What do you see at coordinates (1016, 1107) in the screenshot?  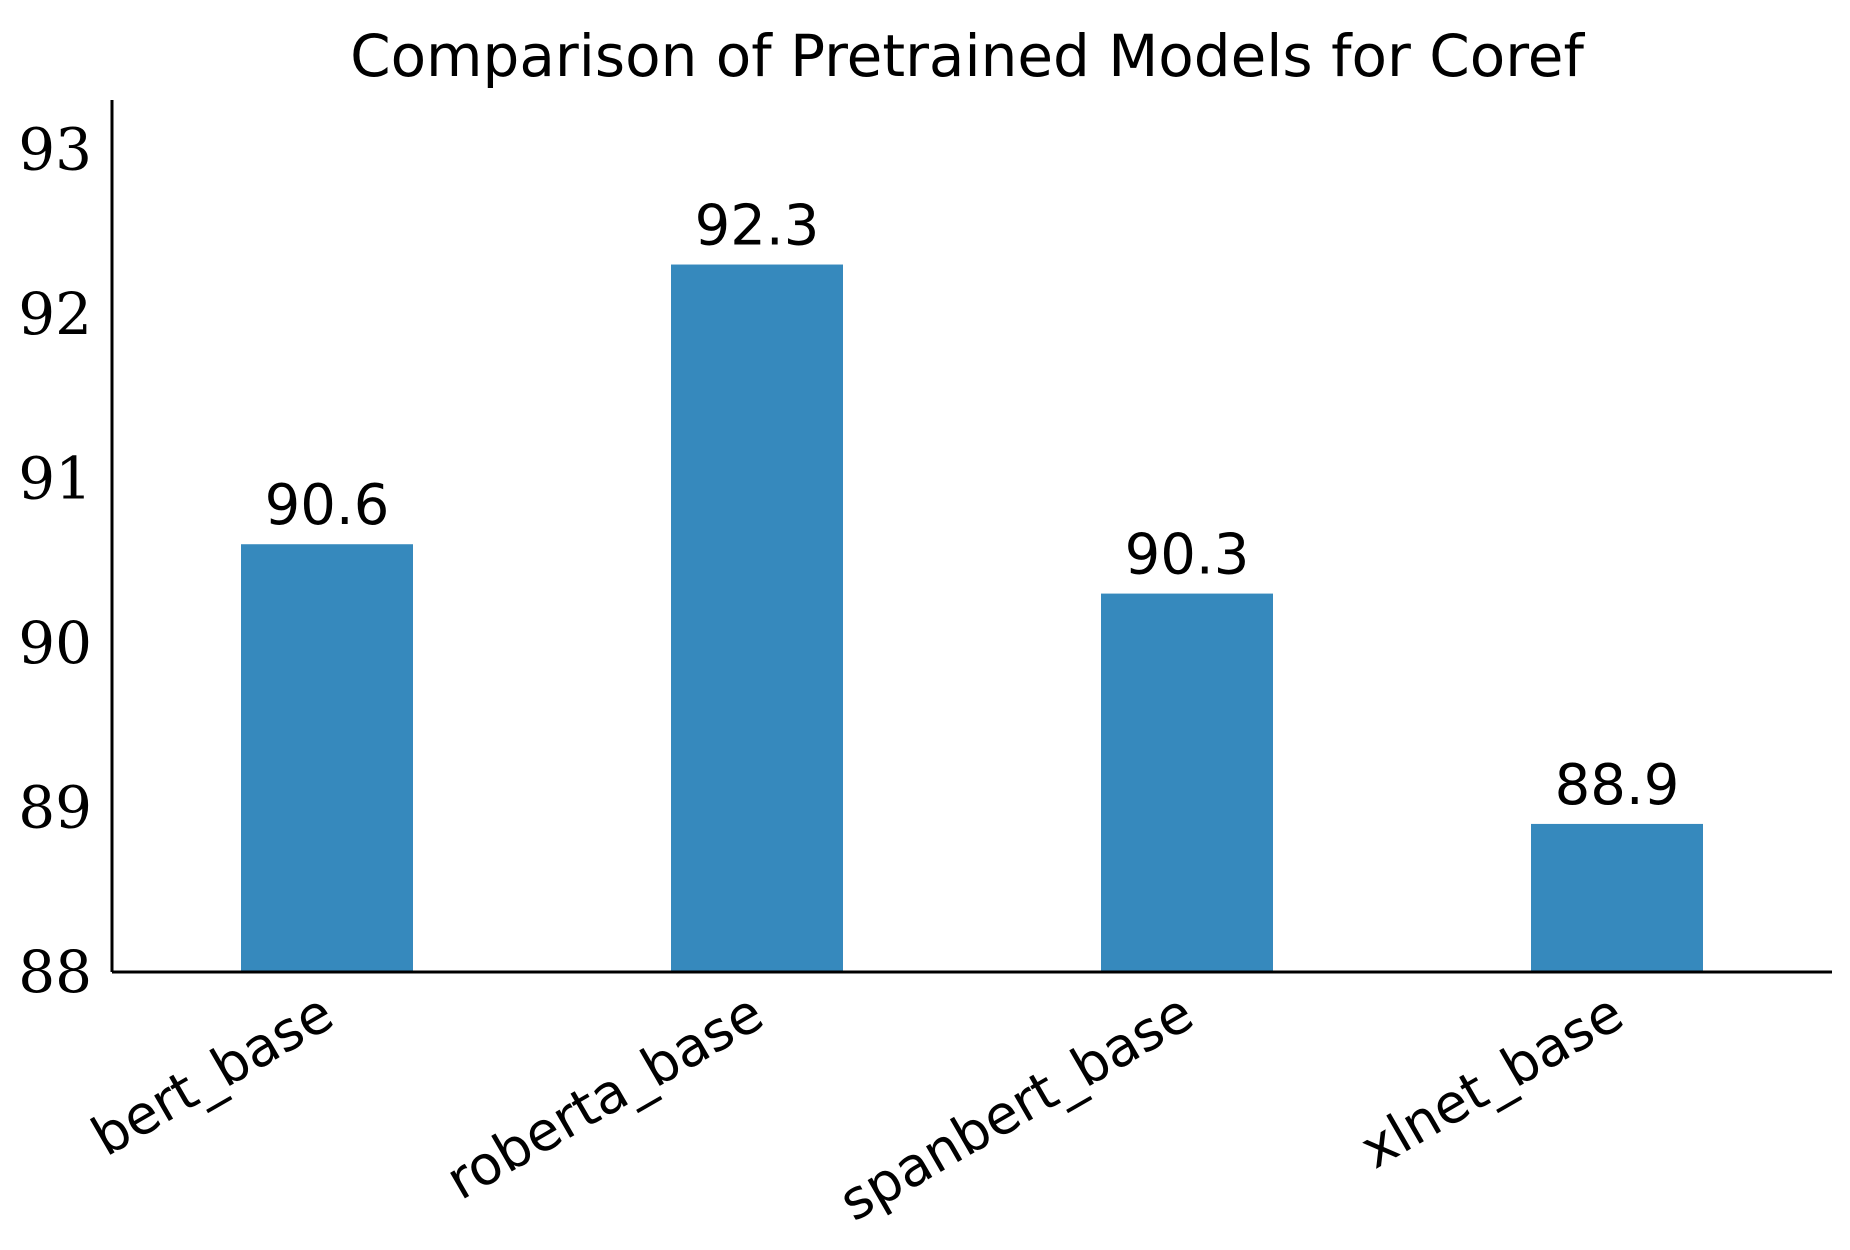 I see `x-tick-label-spanbert_base: spanbert_base` at bounding box center [1016, 1107].